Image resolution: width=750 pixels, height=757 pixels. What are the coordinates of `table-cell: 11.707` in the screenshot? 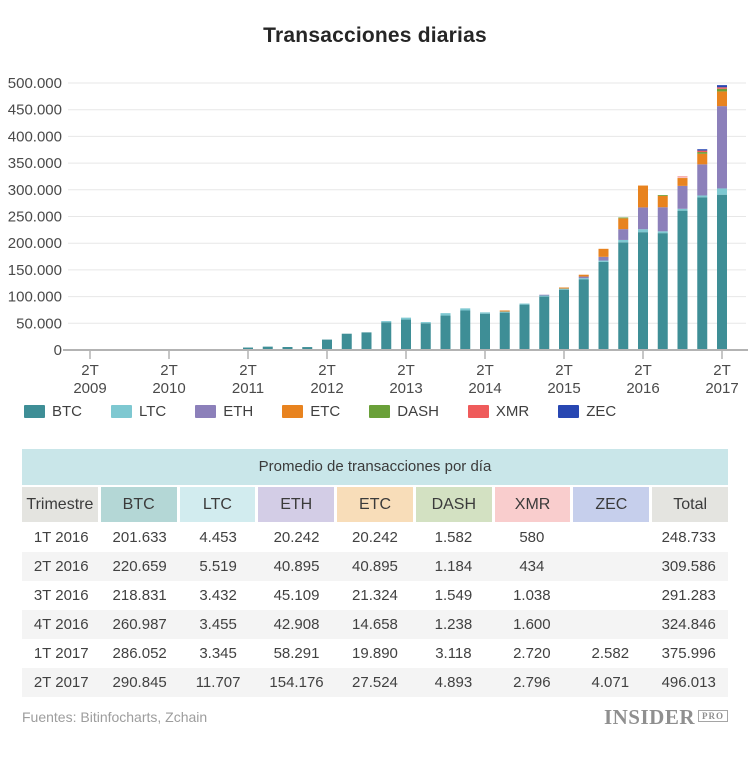 It's located at (218, 682).